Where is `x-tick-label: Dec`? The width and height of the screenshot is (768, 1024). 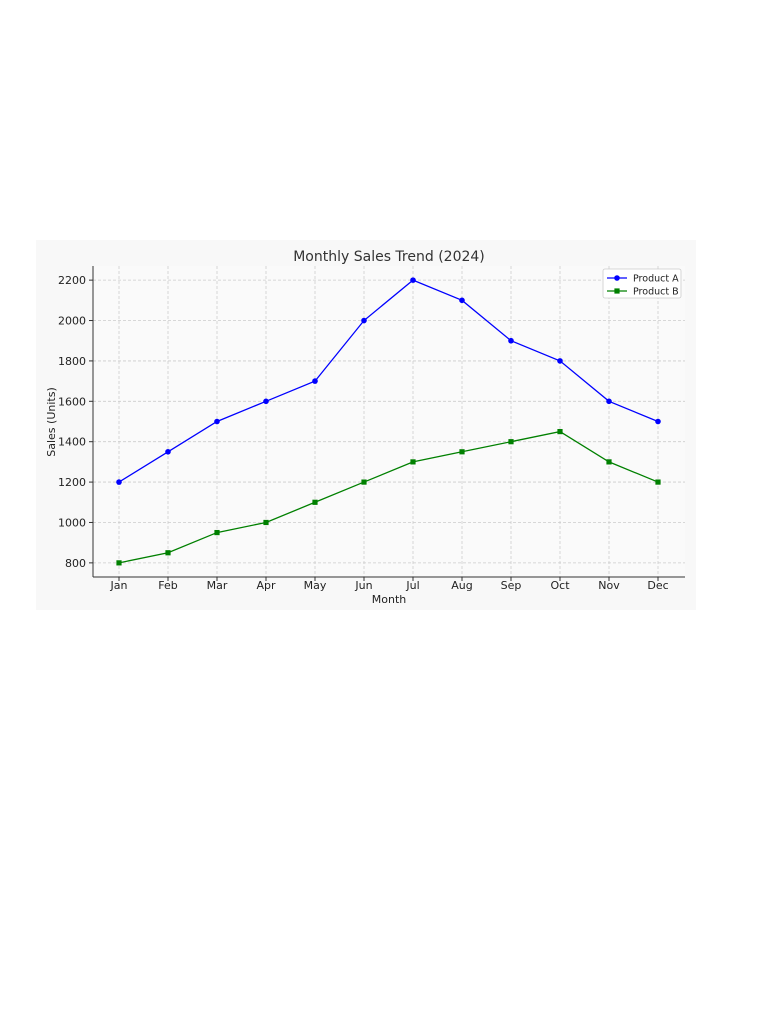
x-tick-label: Dec is located at coordinates (657, 585).